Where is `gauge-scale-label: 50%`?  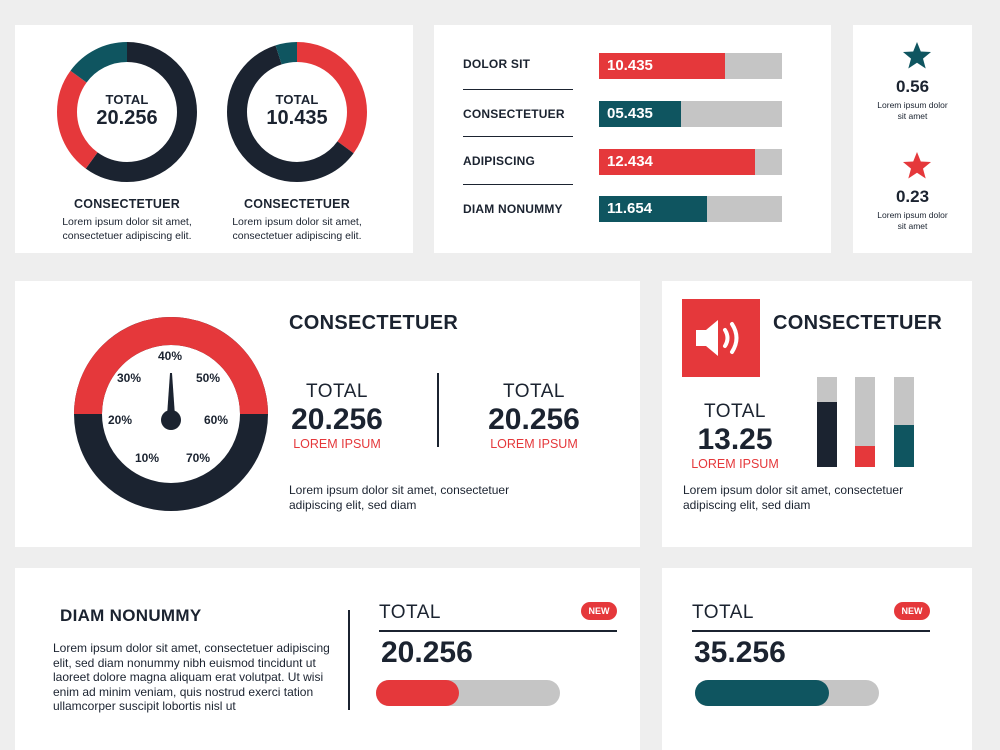 gauge-scale-label: 50% is located at coordinates (208, 378).